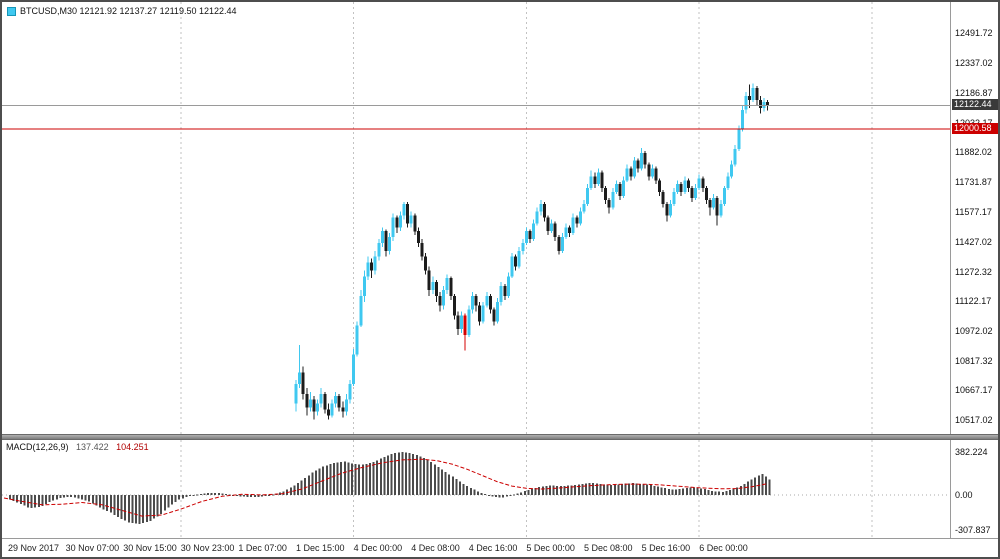 This screenshot has height=559, width=1000. What do you see at coordinates (974, 92) in the screenshot?
I see `price-axis-label: 12186.87` at bounding box center [974, 92].